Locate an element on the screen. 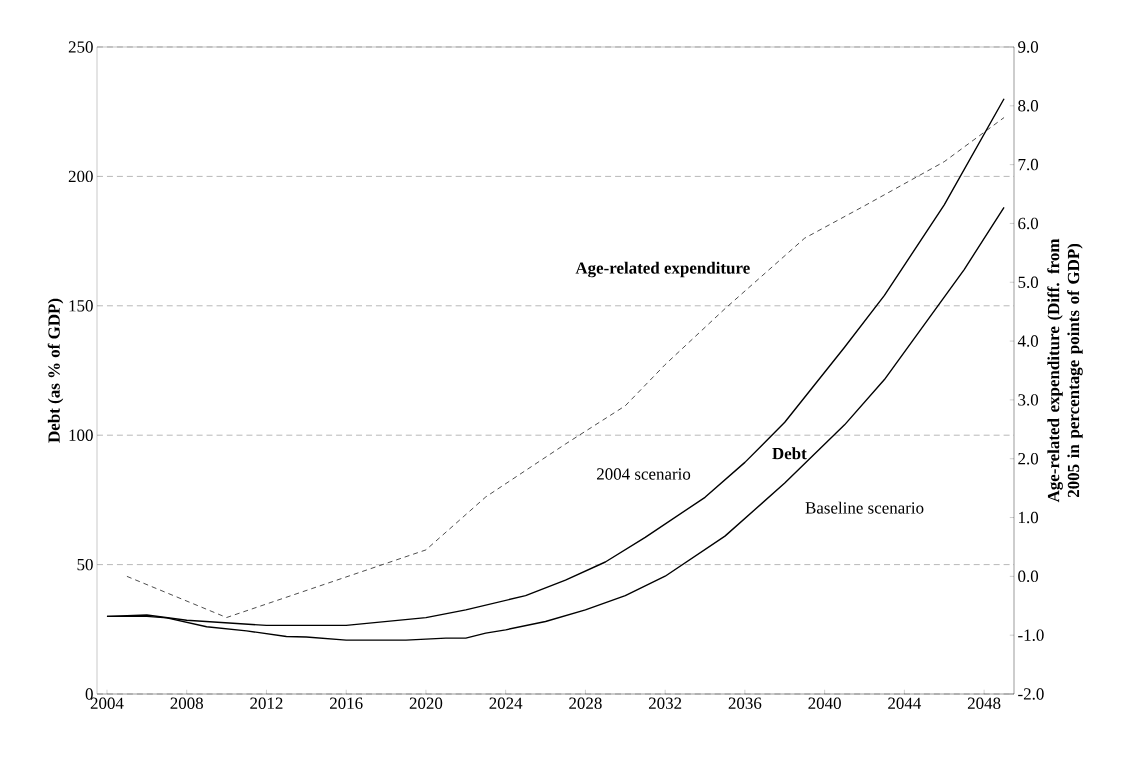 The image size is (1123, 764). y-tick-label: 100 is located at coordinates (81, 435).